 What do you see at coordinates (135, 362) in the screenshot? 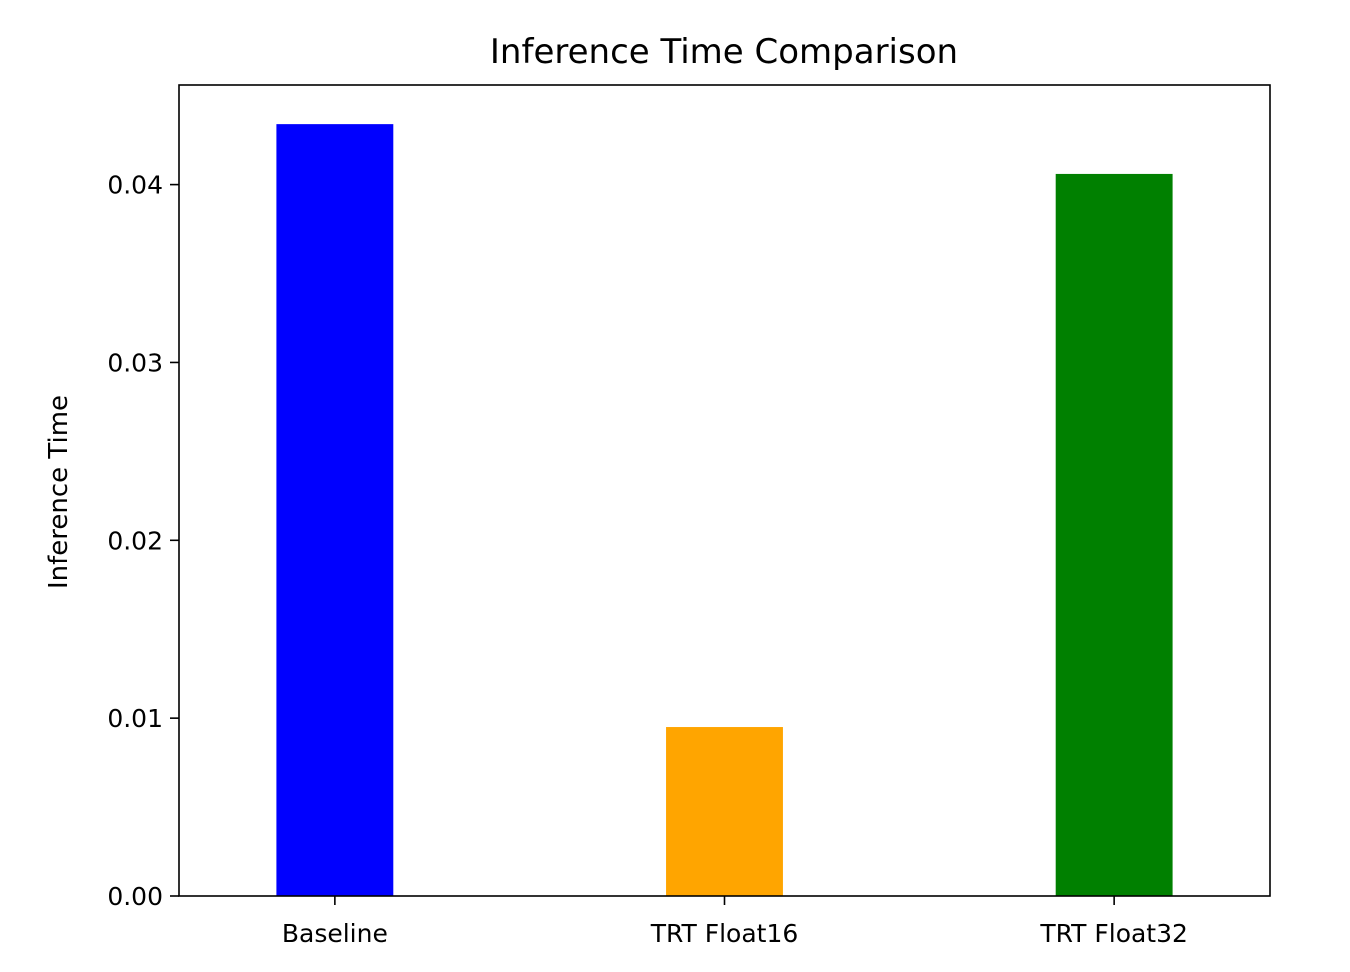
I see `y-tick-label: 0.03` at bounding box center [135, 362].